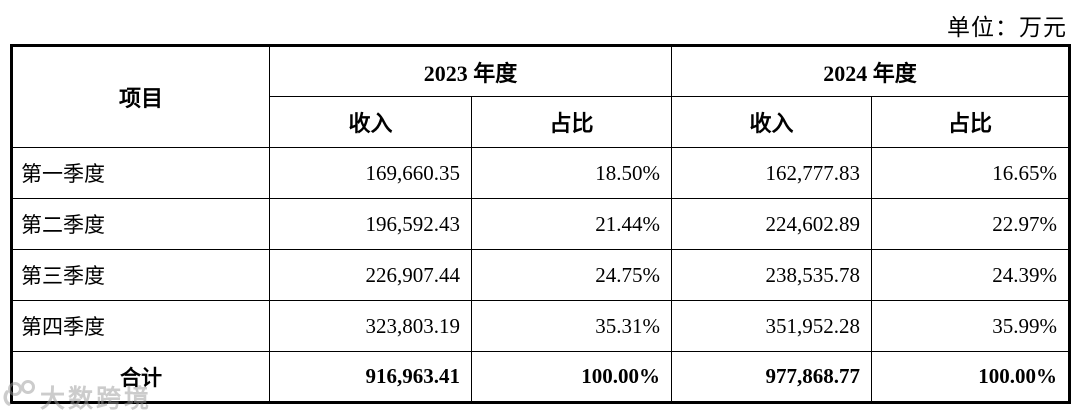  Describe the element at coordinates (871, 71) in the screenshot. I see `header-year-2024: 2024 年度` at that location.